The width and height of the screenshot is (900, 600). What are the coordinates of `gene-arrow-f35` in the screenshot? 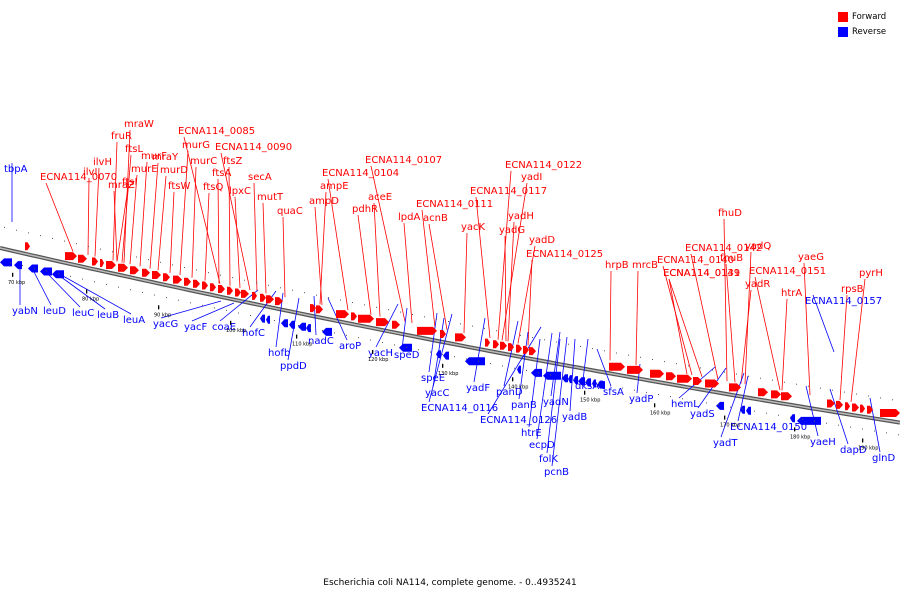 It's located at (496, 344).